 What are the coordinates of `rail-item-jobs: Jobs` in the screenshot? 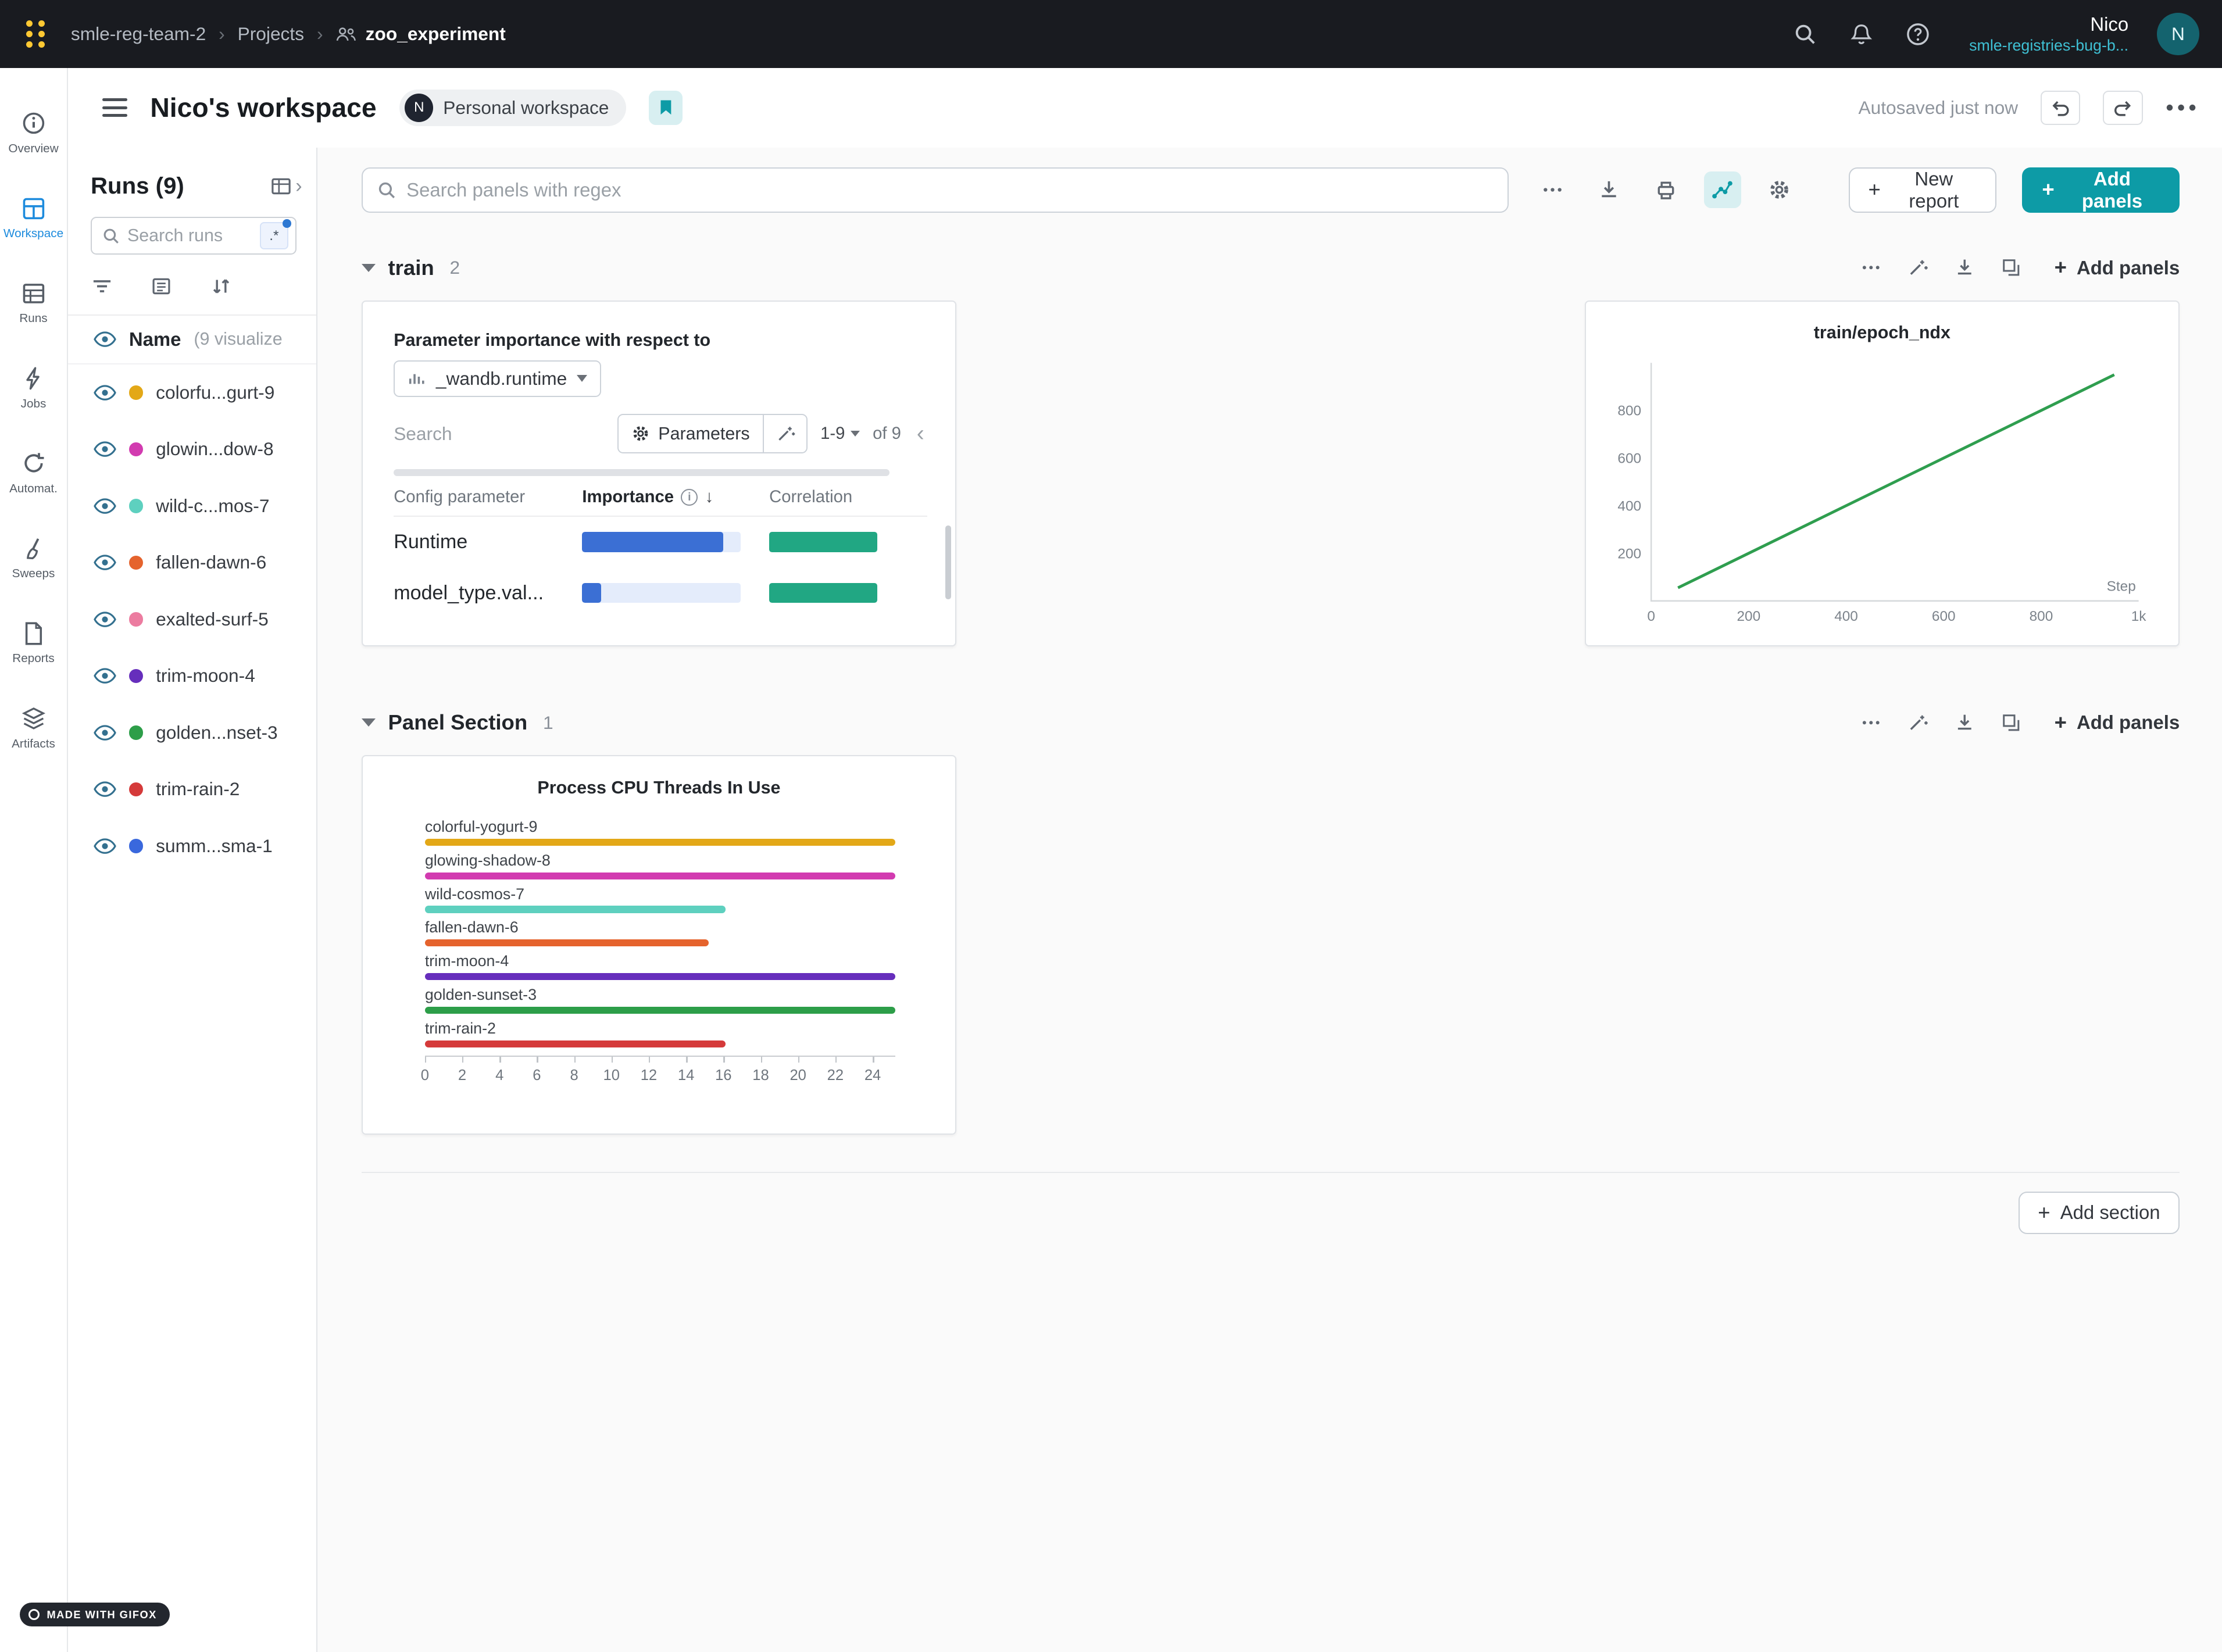 It's located at (33, 388).